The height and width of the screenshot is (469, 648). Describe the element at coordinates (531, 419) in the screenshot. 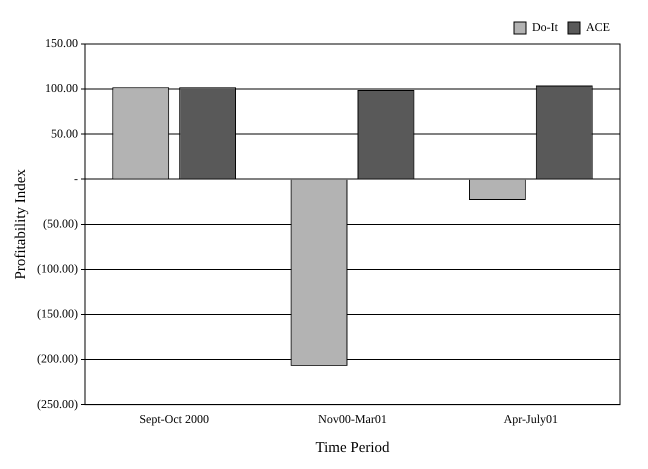

I see `x-tick-label: Apr-July01` at that location.